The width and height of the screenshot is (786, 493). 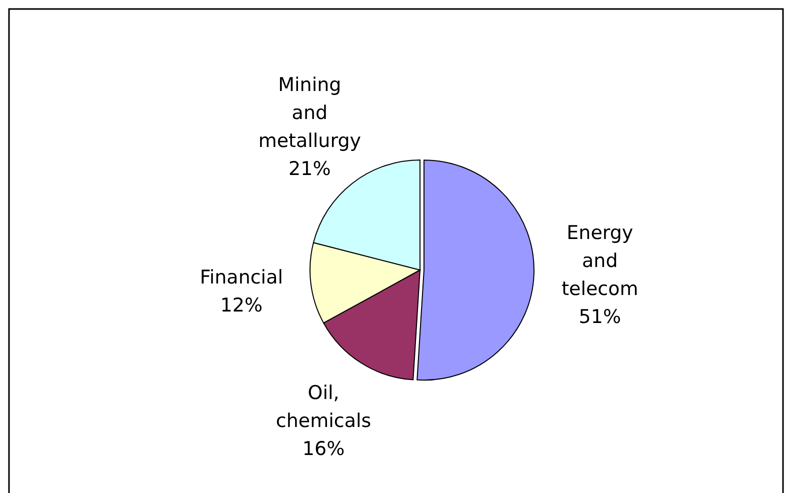 What do you see at coordinates (310, 113) in the screenshot?
I see `slice-label: Mining and metallurgy` at bounding box center [310, 113].